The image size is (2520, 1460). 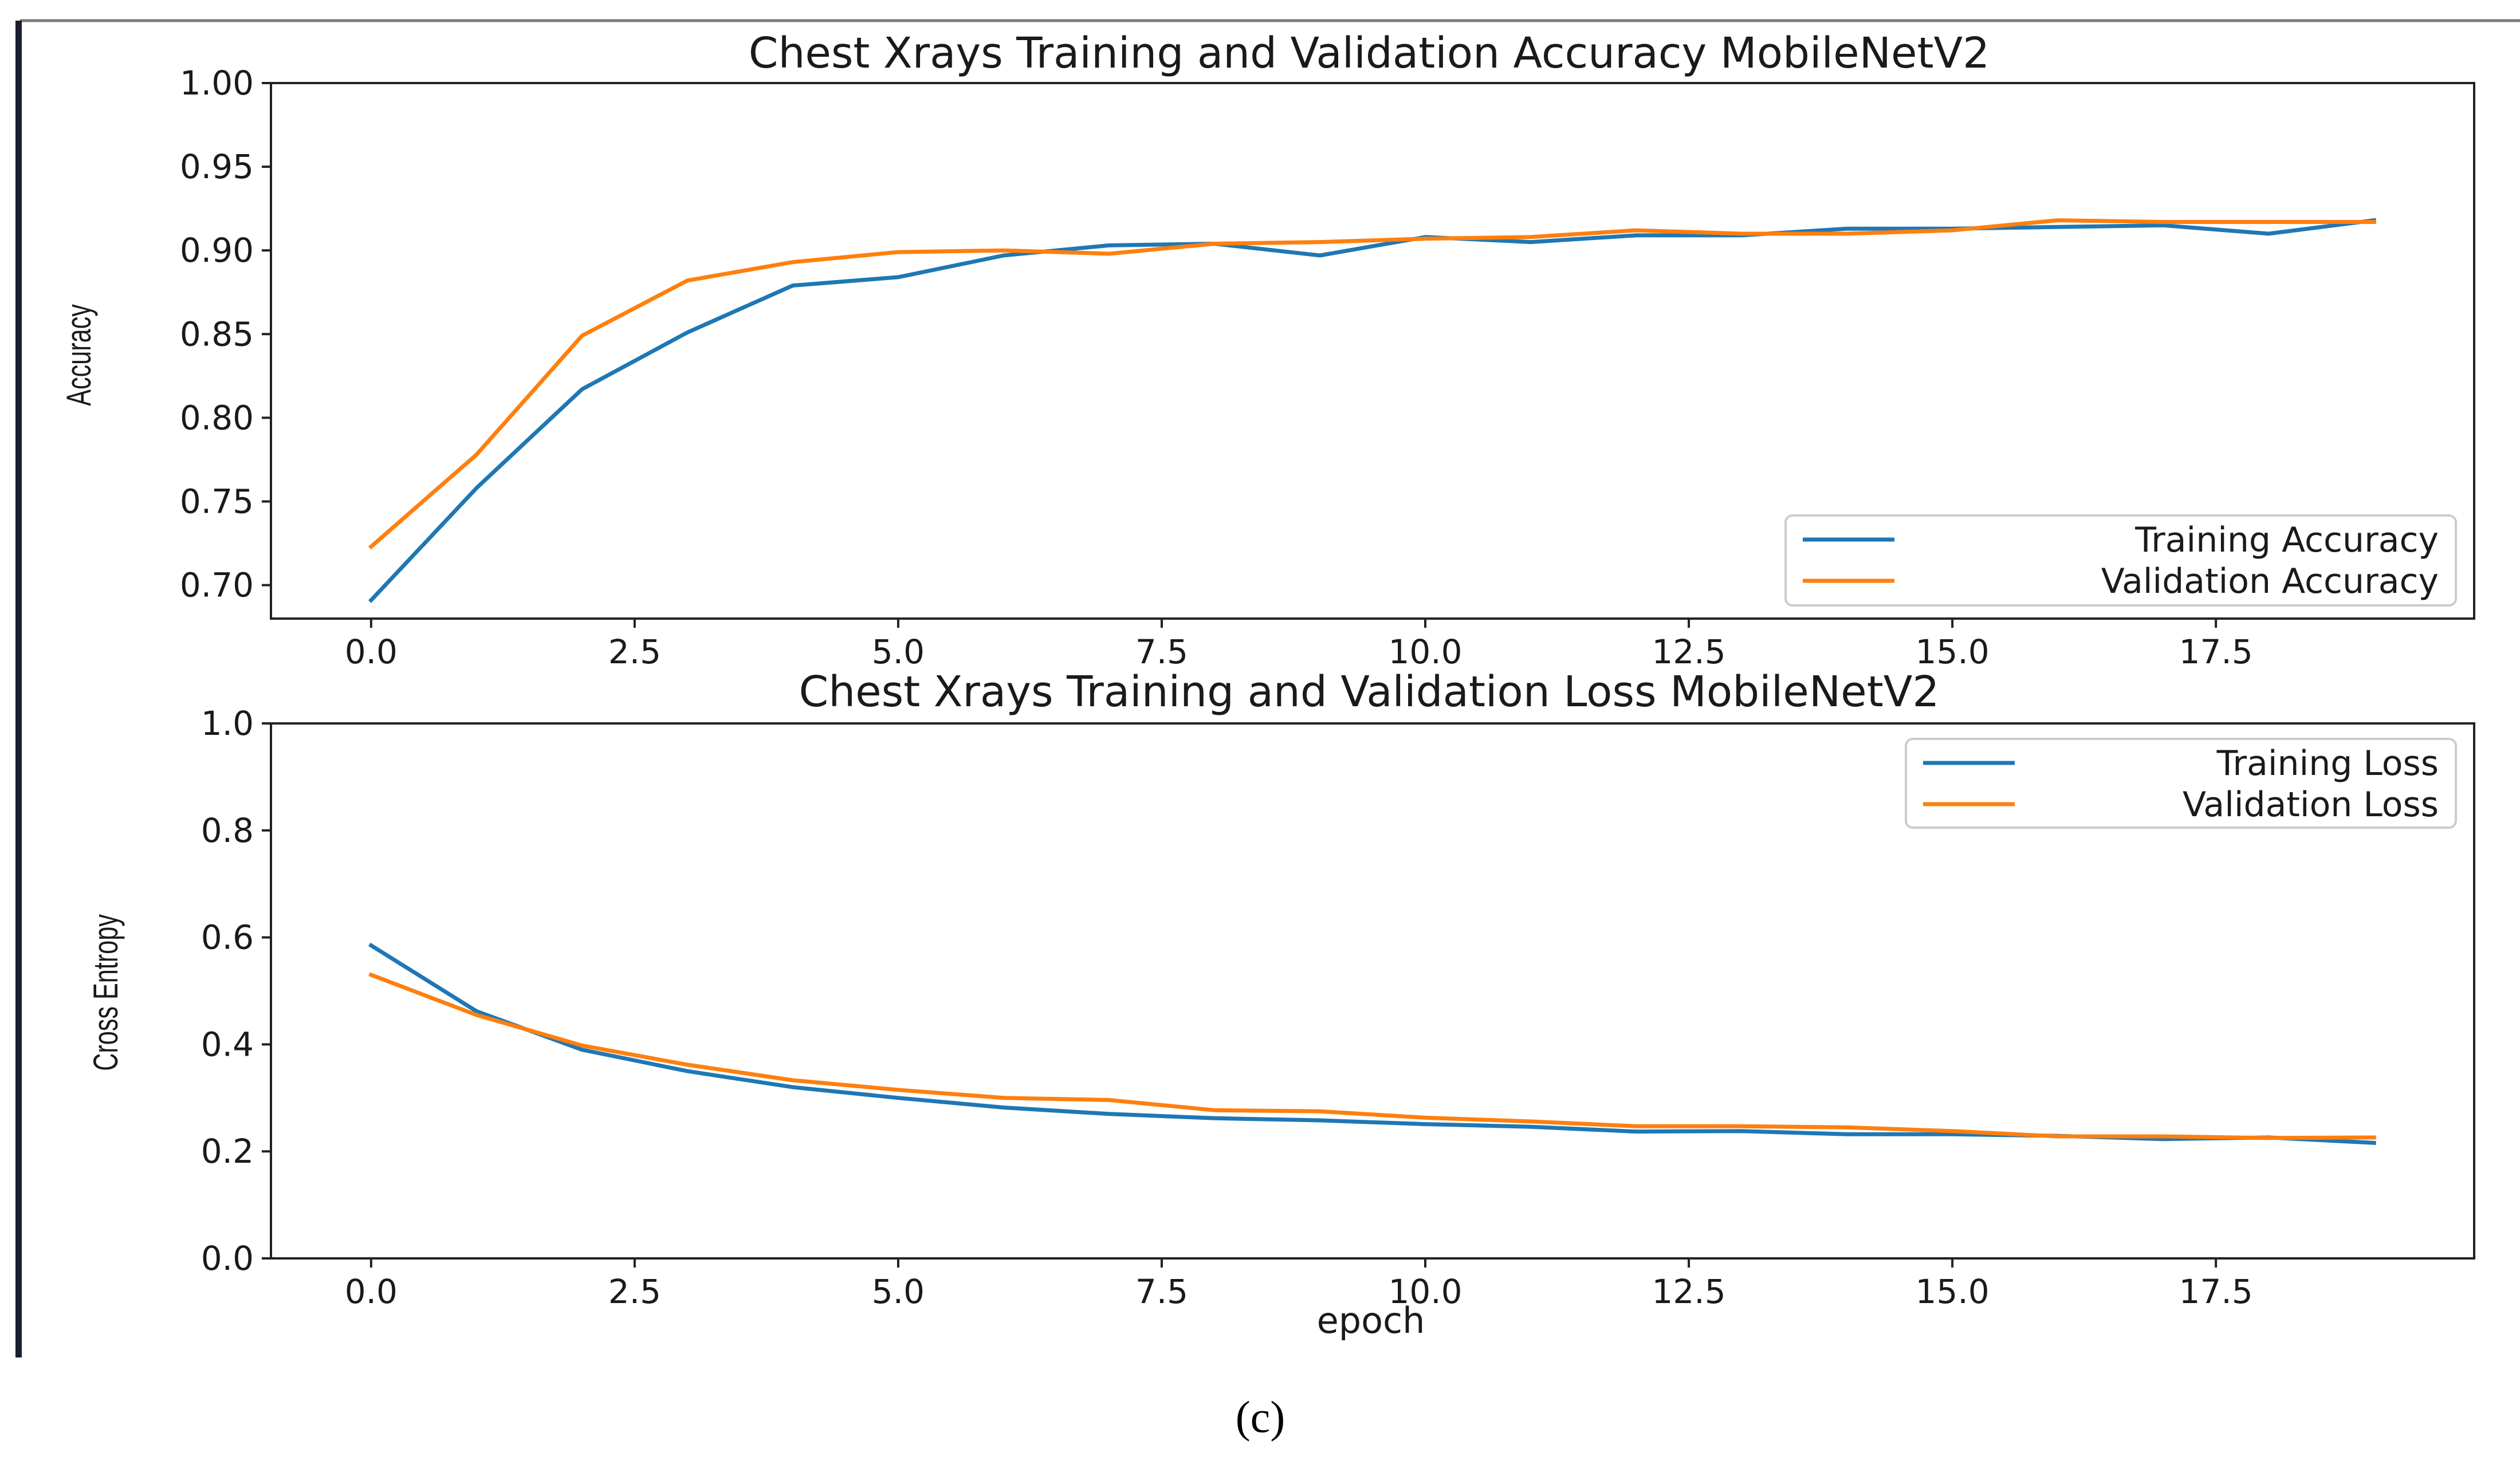 I want to click on y-tick-label: 0.95, so click(x=217, y=166).